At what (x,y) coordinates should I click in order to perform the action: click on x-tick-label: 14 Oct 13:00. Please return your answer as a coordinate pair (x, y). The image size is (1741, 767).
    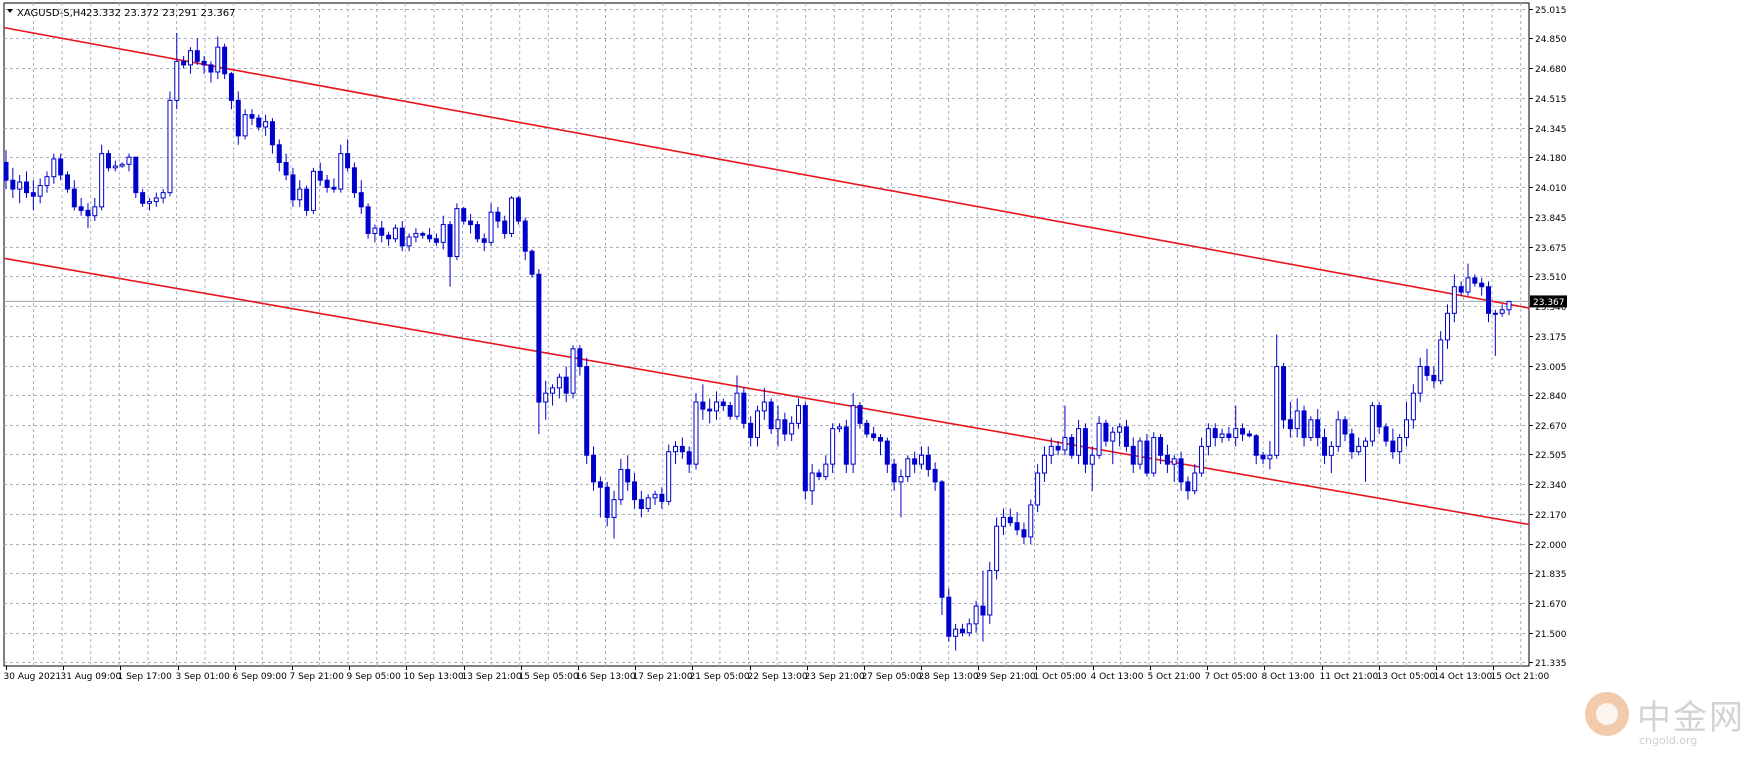
    Looking at the image, I should click on (1463, 677).